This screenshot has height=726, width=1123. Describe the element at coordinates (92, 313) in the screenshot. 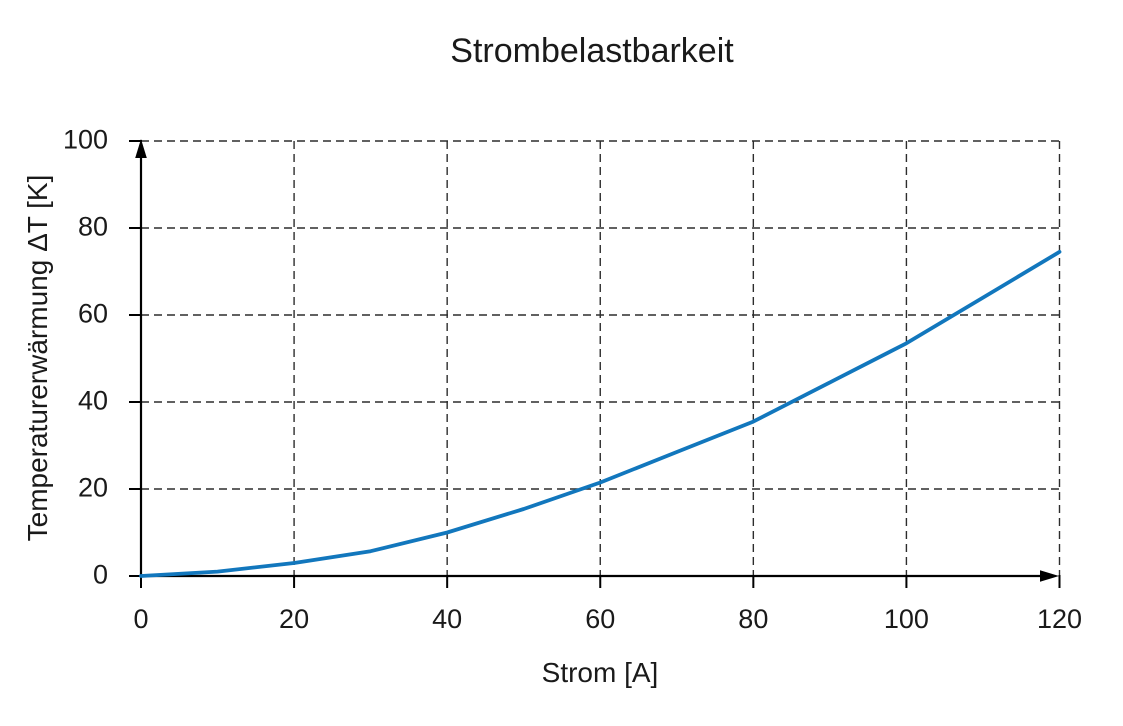

I see `y-tick-label: 60` at that location.